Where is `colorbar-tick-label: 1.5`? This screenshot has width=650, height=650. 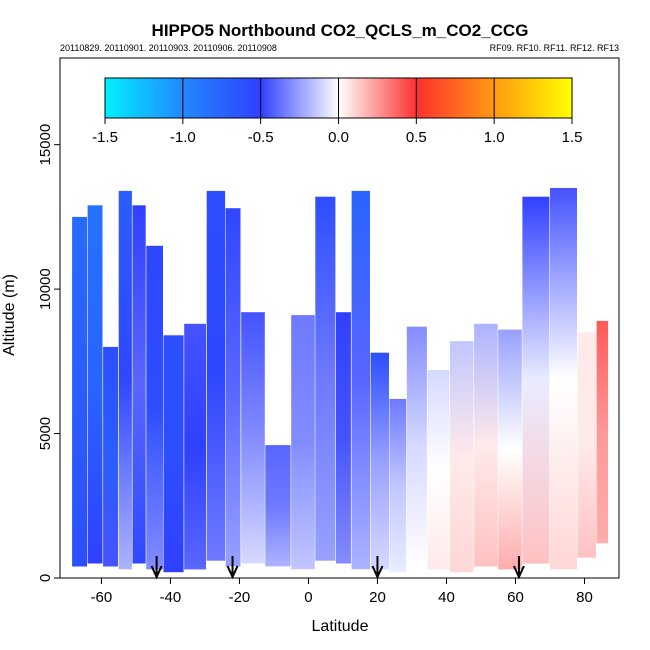
colorbar-tick-label: 1.5 is located at coordinates (572, 137).